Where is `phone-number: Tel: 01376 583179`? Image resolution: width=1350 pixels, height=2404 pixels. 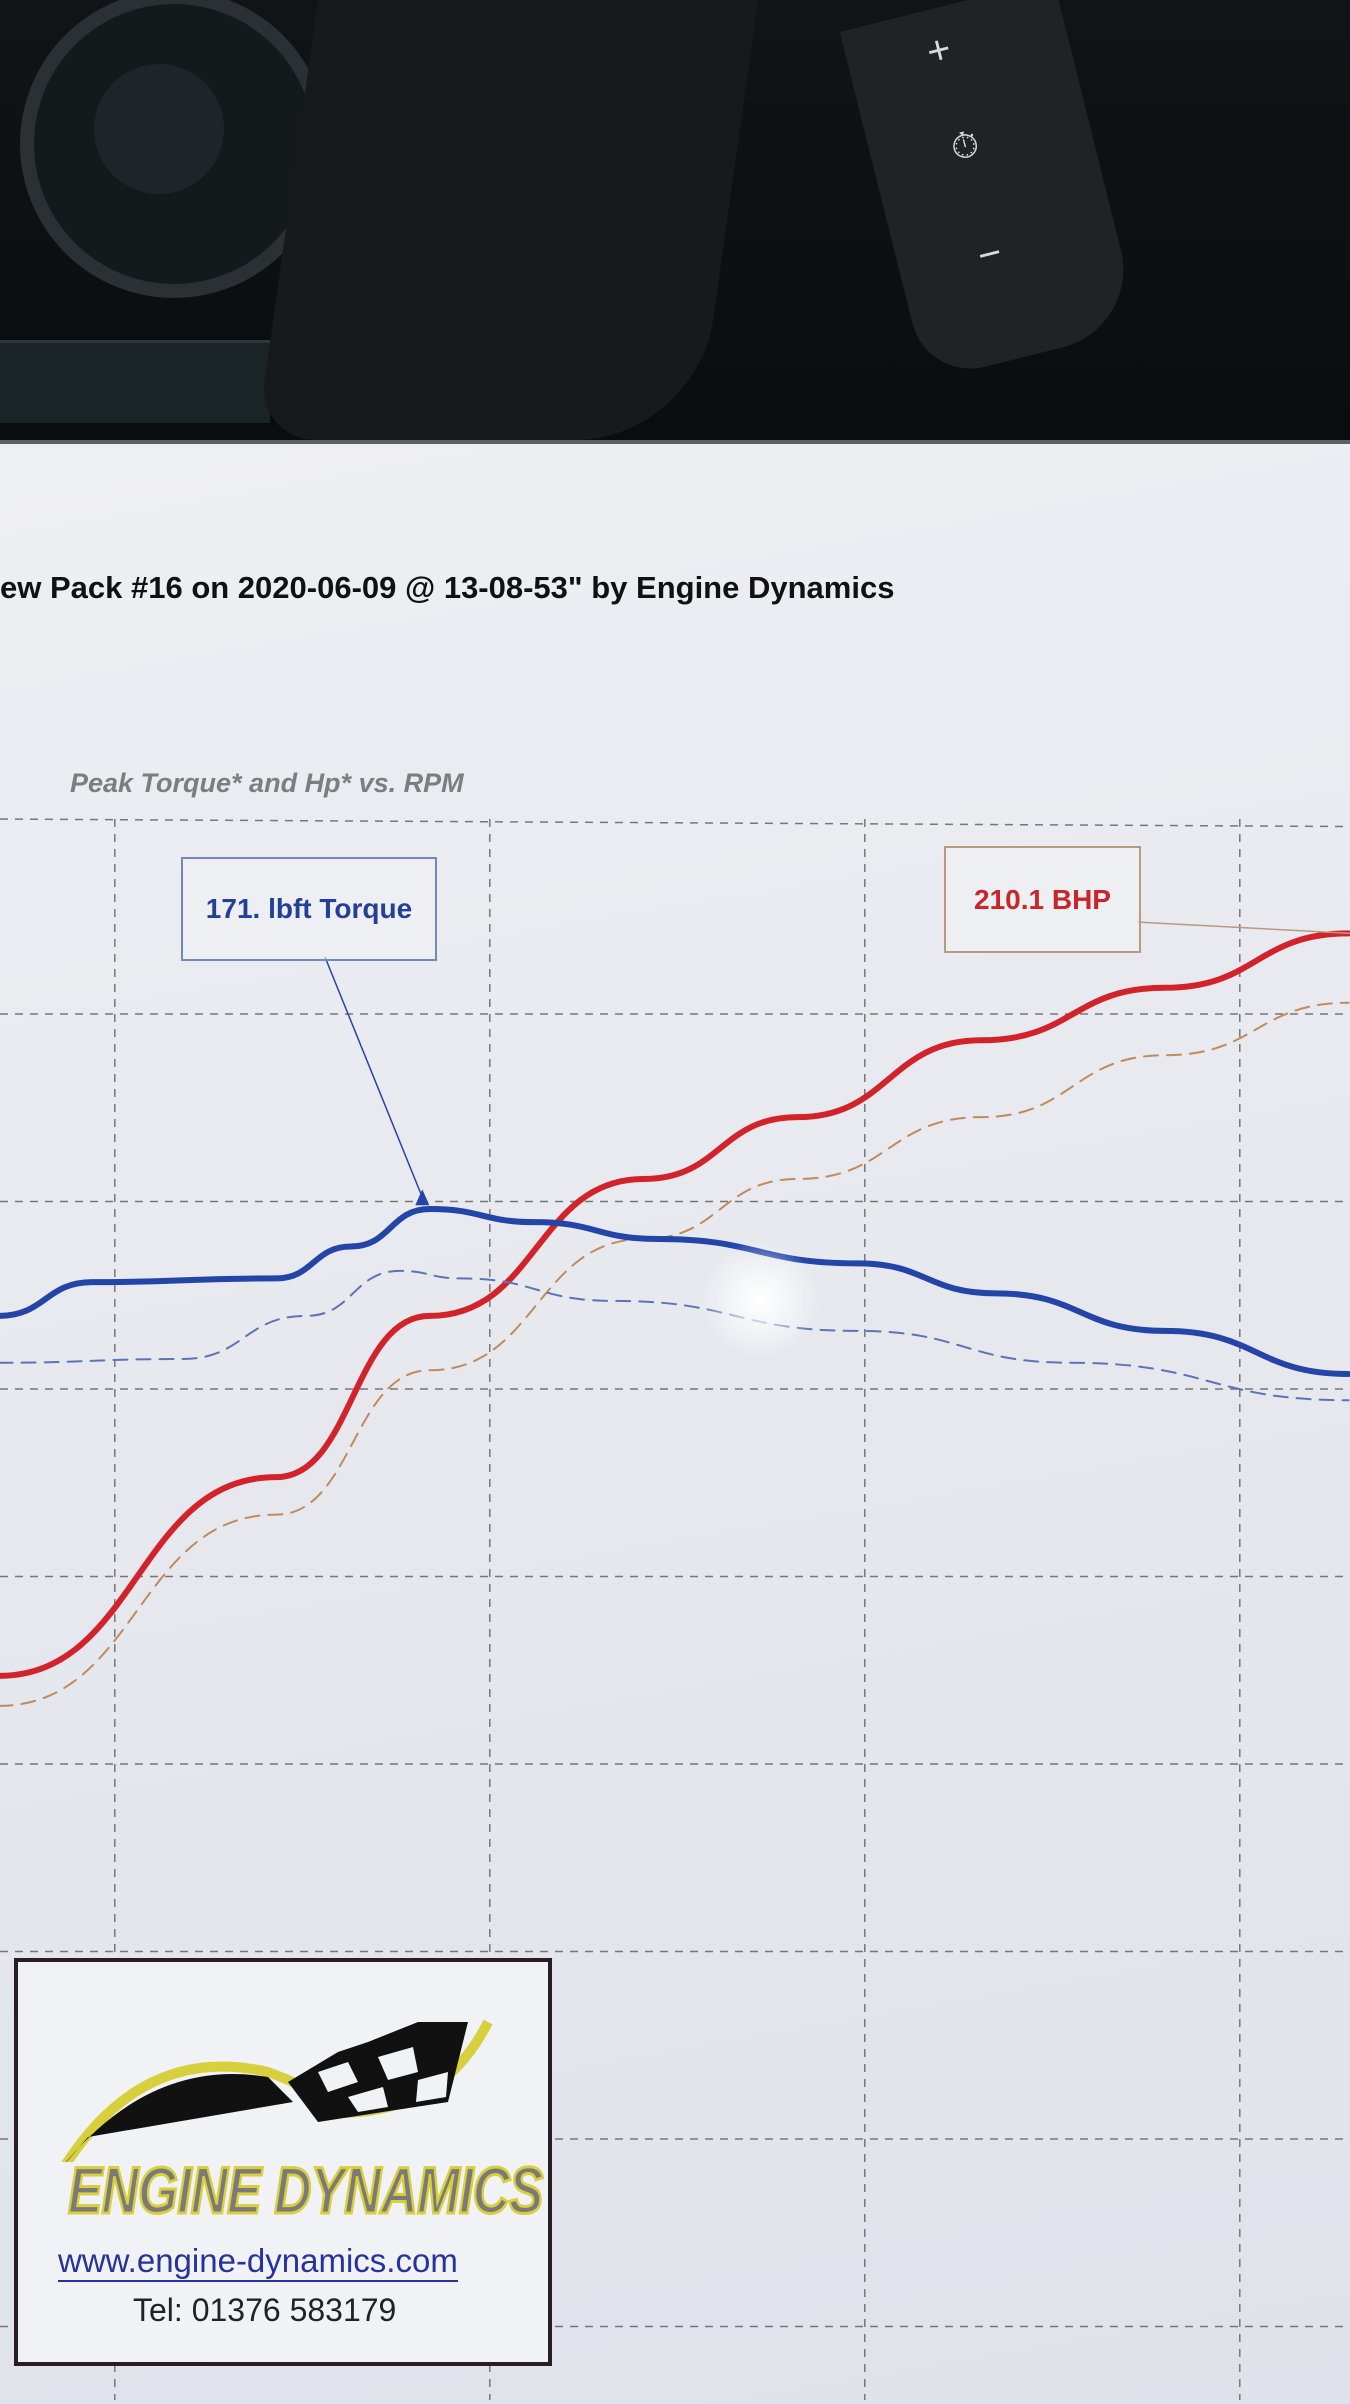
phone-number: Tel: 01376 583179 is located at coordinates (265, 2310).